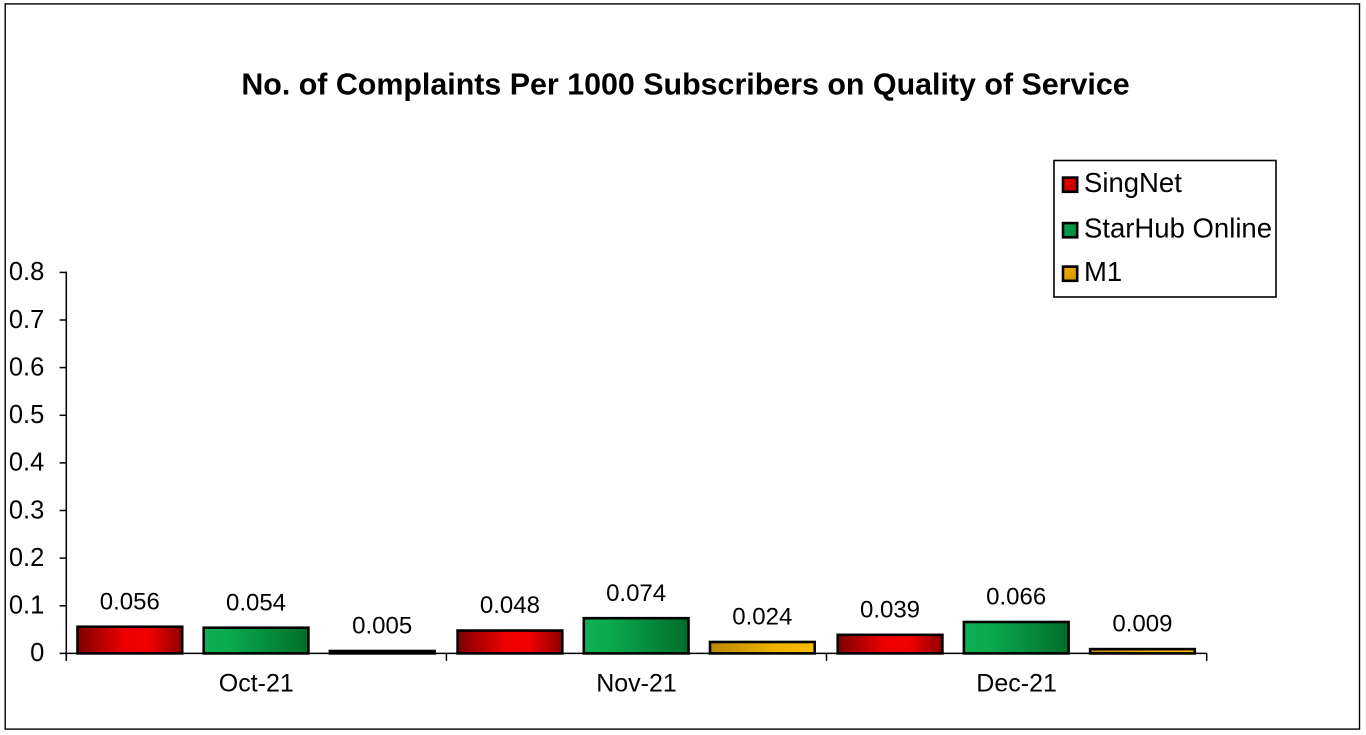 The width and height of the screenshot is (1366, 735). I want to click on svg-text: 0.009, so click(1142, 624).